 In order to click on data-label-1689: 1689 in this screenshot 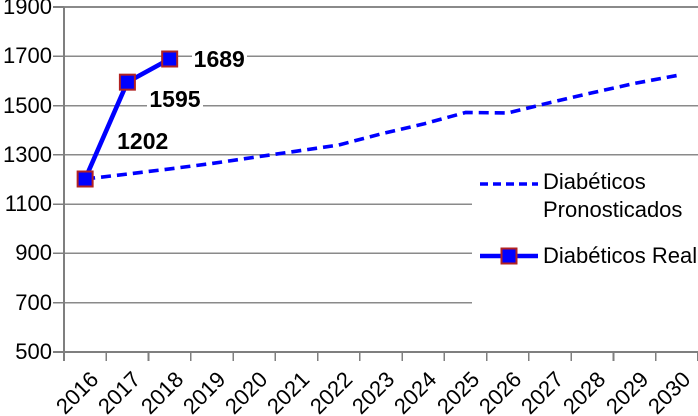, I will do `click(219, 58)`.